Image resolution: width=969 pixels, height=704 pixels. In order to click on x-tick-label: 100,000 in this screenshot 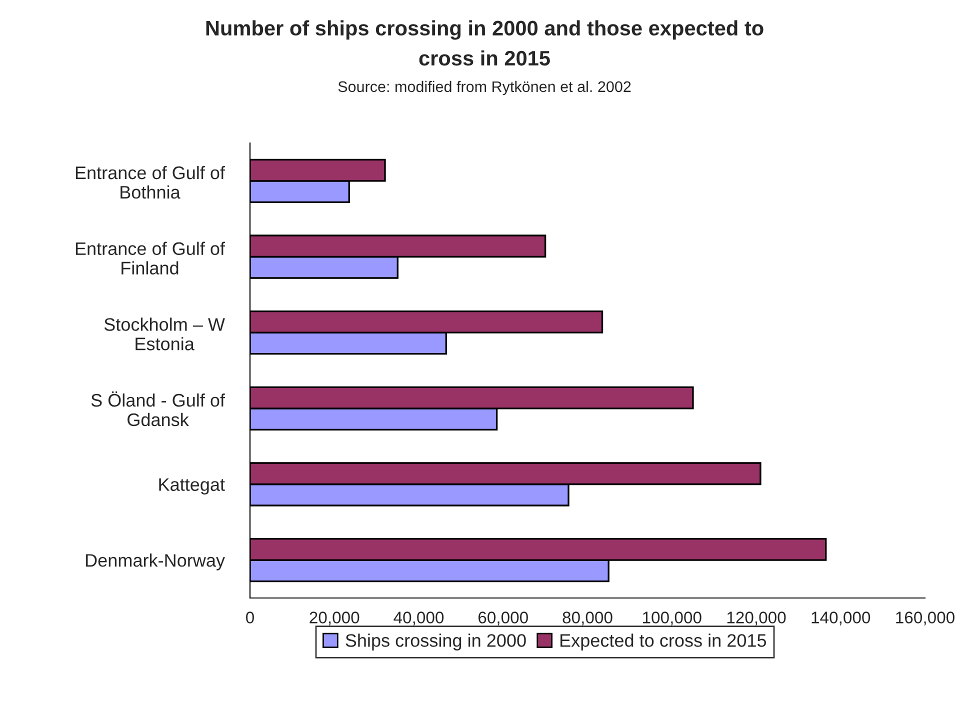, I will do `click(672, 619)`.